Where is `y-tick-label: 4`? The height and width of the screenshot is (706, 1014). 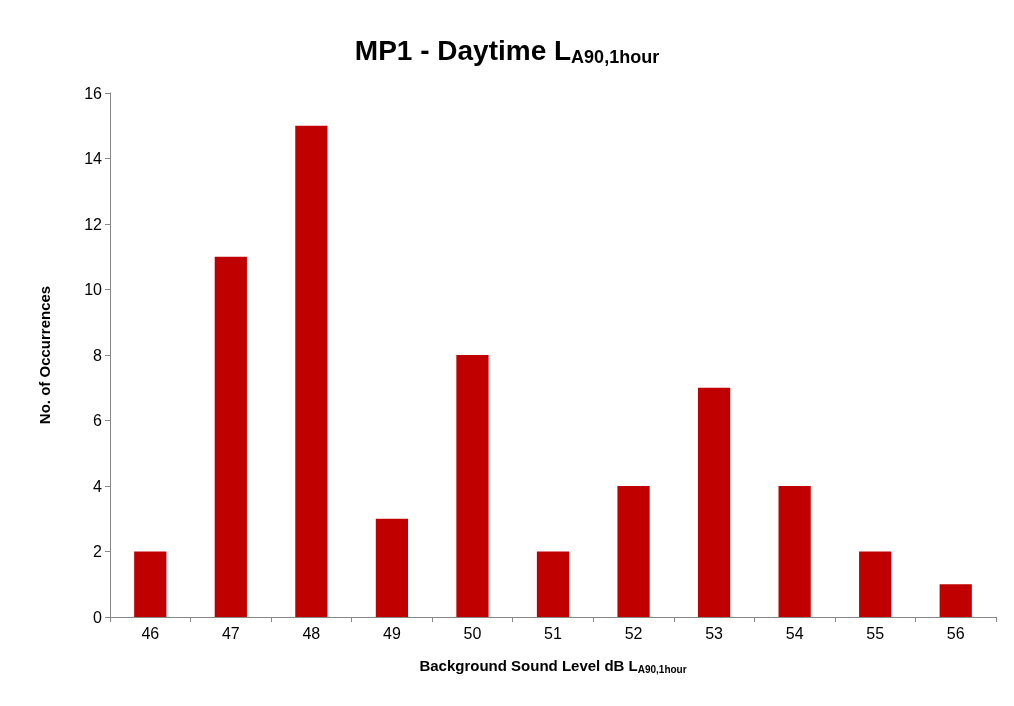 y-tick-label: 4 is located at coordinates (98, 486).